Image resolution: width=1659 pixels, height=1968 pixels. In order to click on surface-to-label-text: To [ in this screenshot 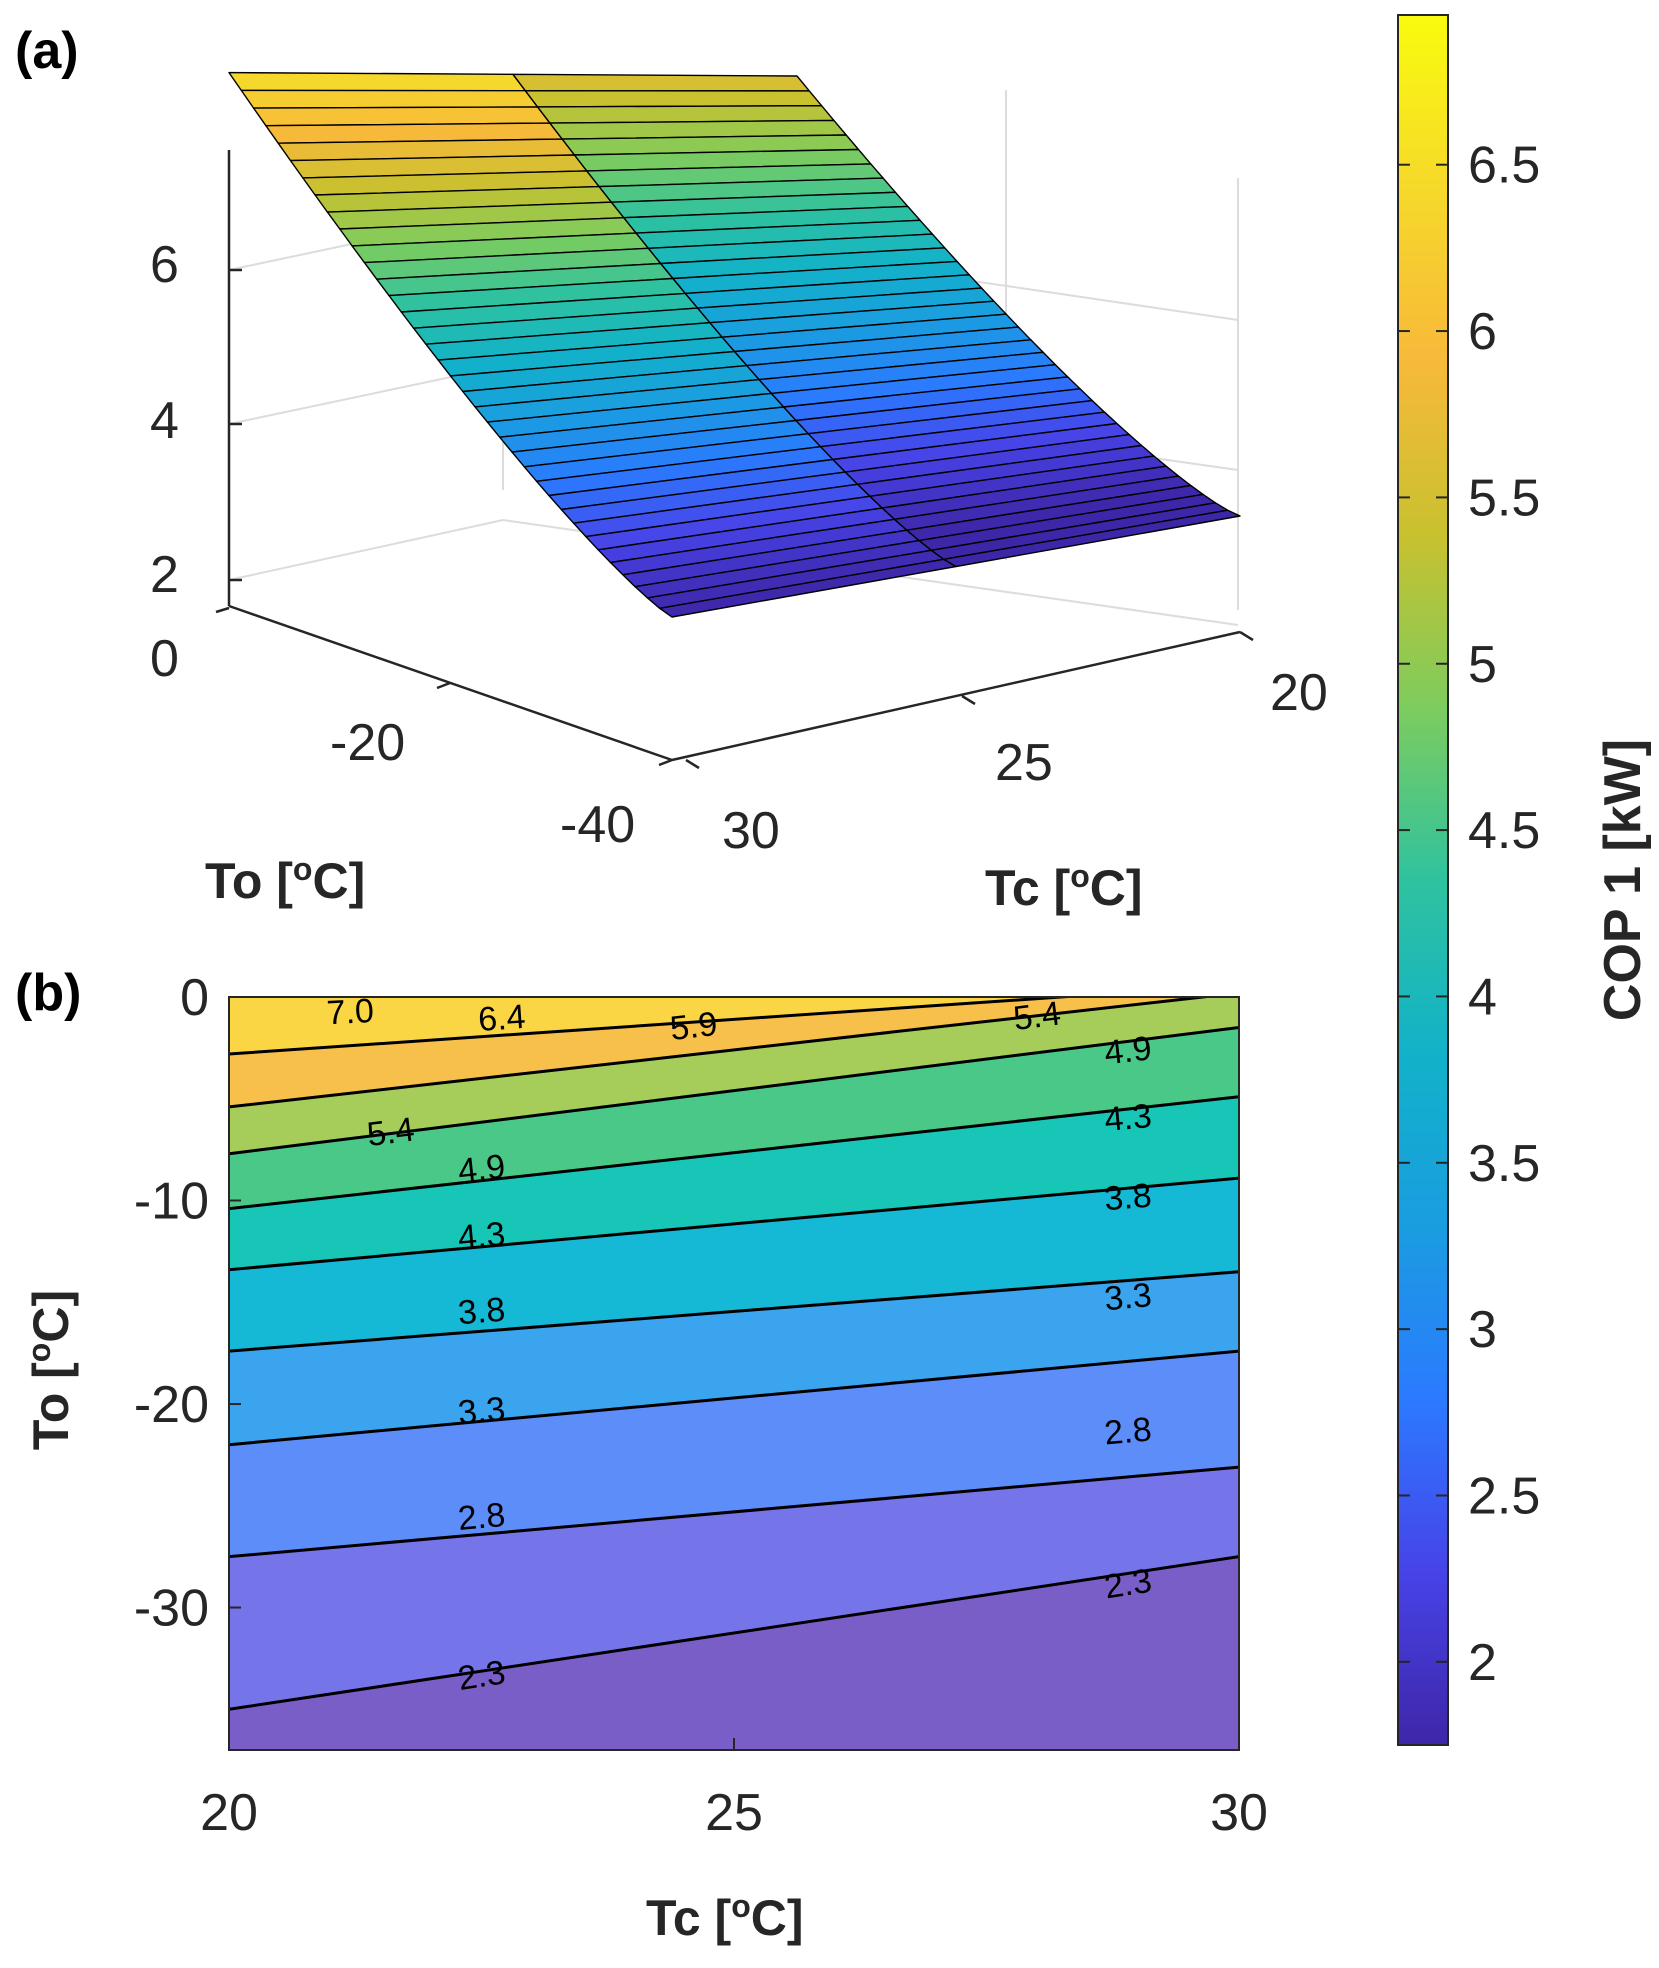, I will do `click(249, 881)`.